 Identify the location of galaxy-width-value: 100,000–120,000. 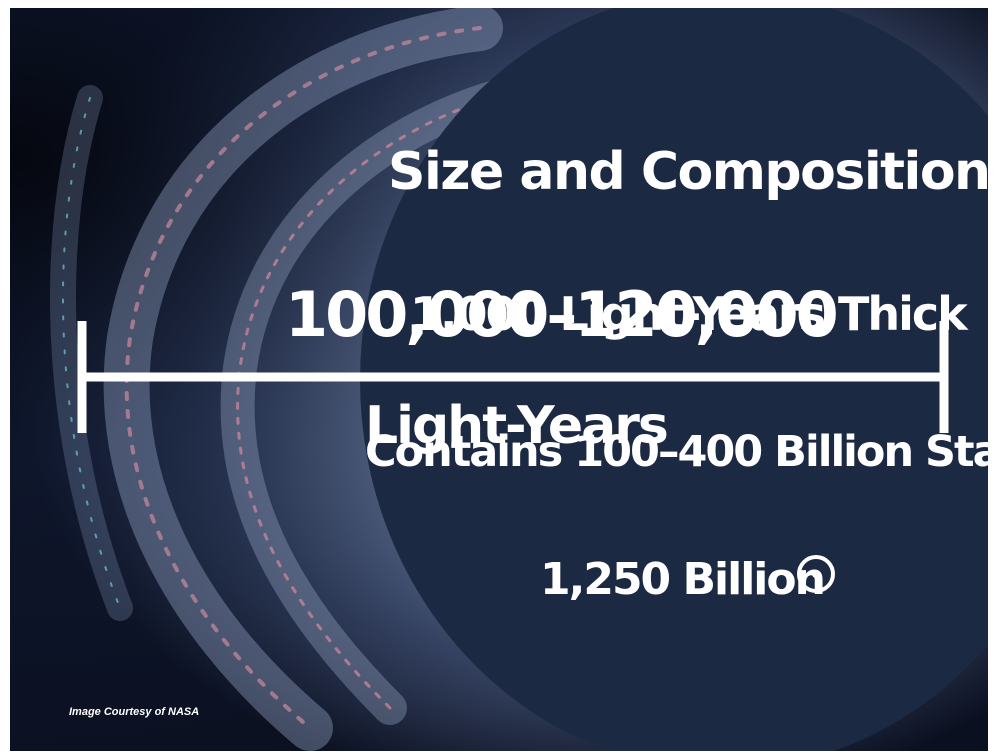
(562, 314).